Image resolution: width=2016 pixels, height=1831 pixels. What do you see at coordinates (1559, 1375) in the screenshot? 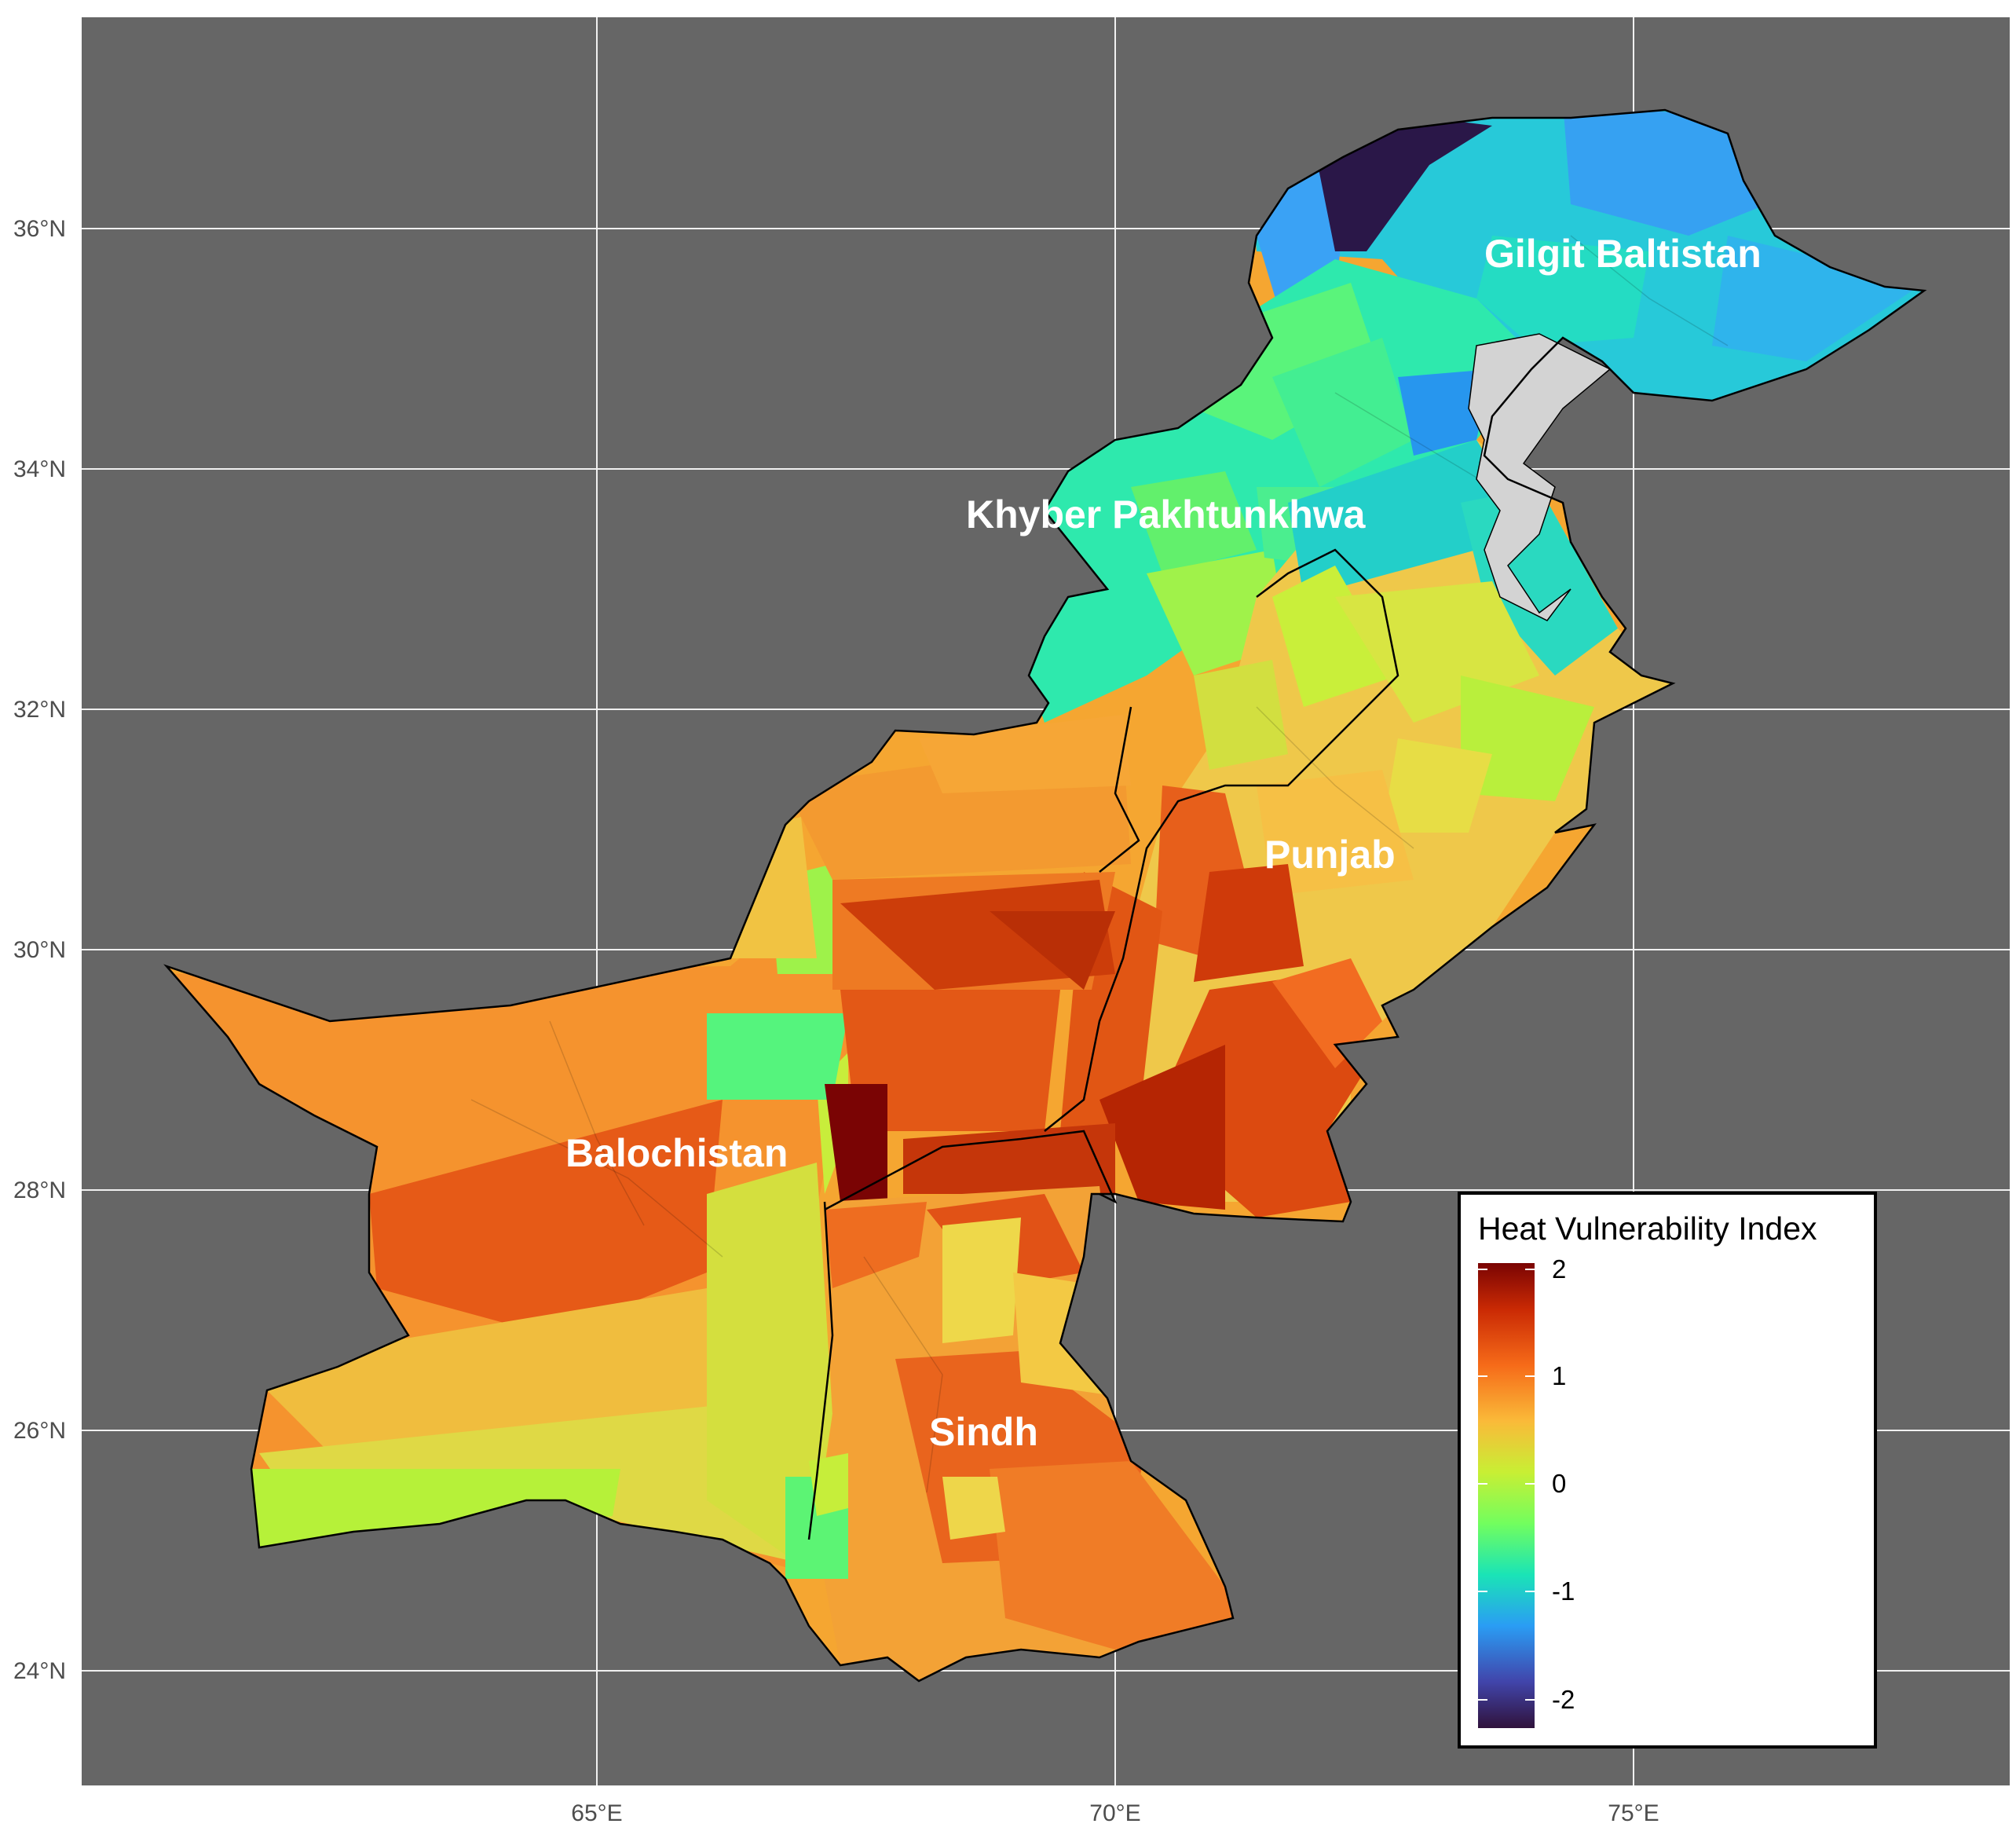
I see `legend-tick-label: 1` at bounding box center [1559, 1375].